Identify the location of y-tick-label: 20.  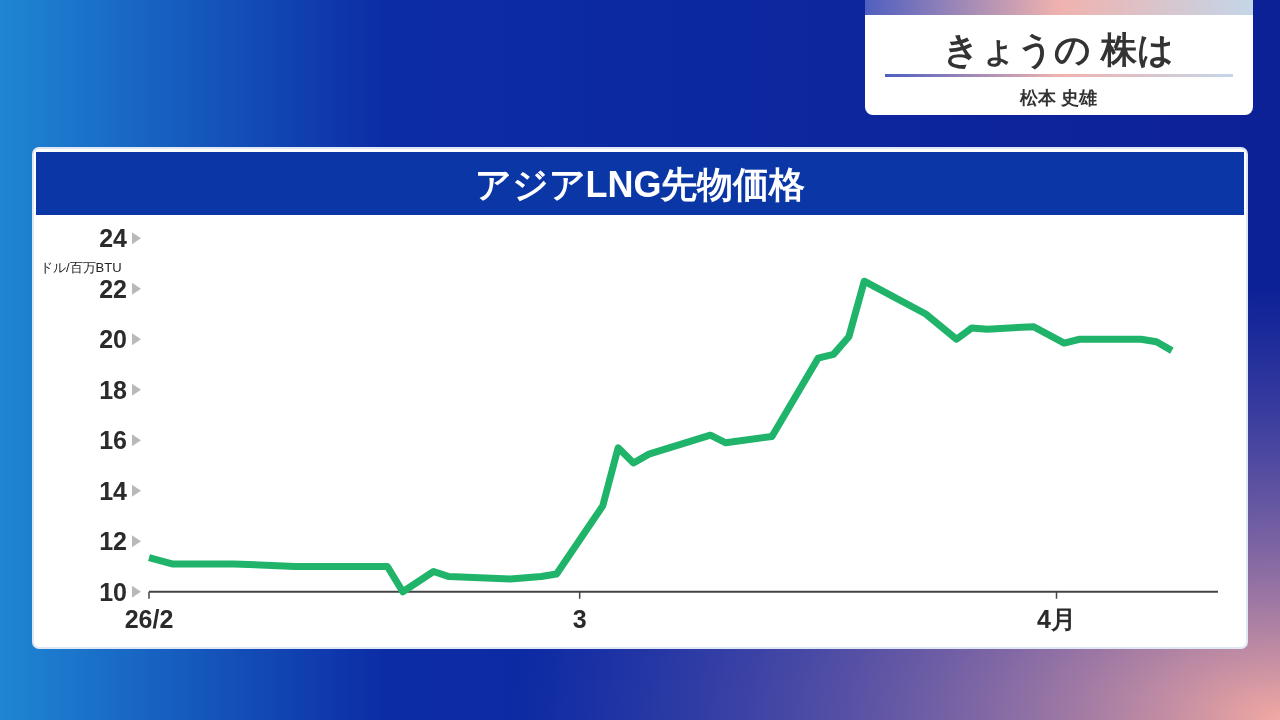
(113, 339).